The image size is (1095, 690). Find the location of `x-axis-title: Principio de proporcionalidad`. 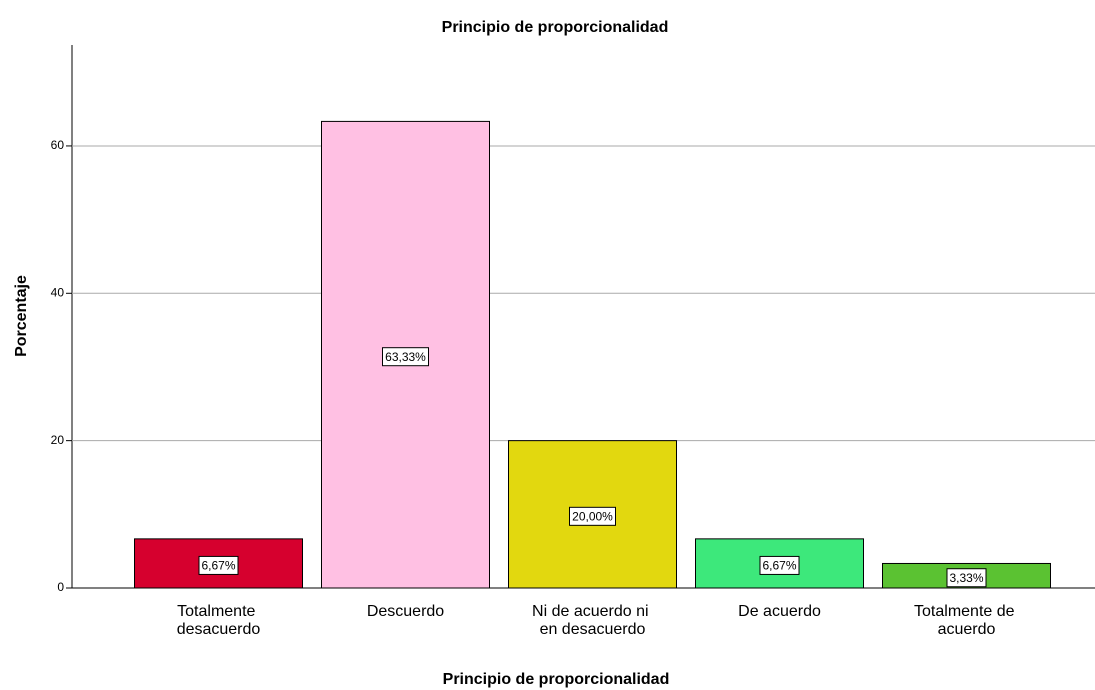

x-axis-title: Principio de proporcionalidad is located at coordinates (556, 679).